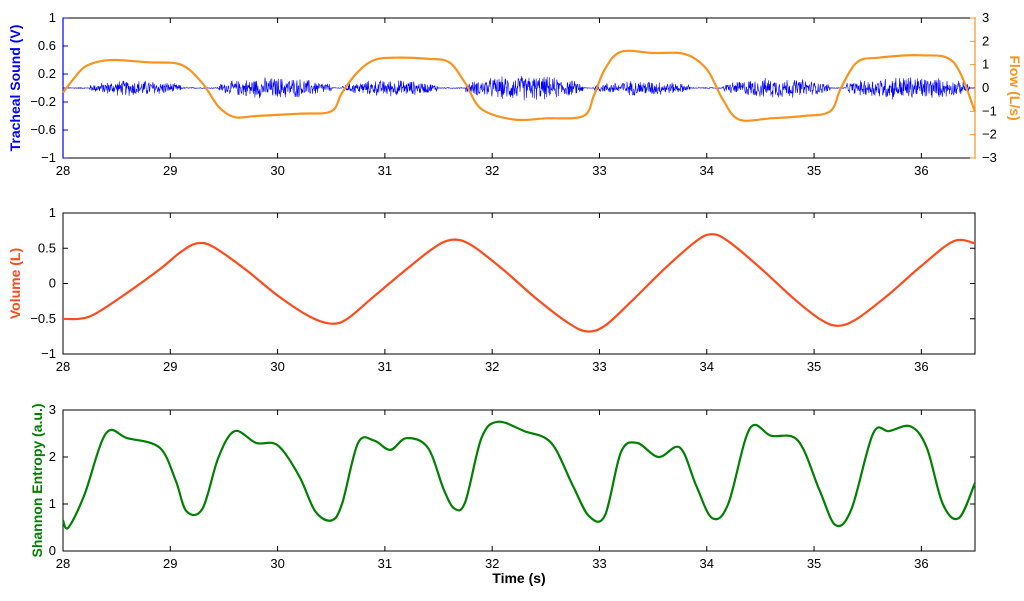  Describe the element at coordinates (1015, 87) in the screenshot. I see `y2-axis-title: Flow (L/s)` at that location.